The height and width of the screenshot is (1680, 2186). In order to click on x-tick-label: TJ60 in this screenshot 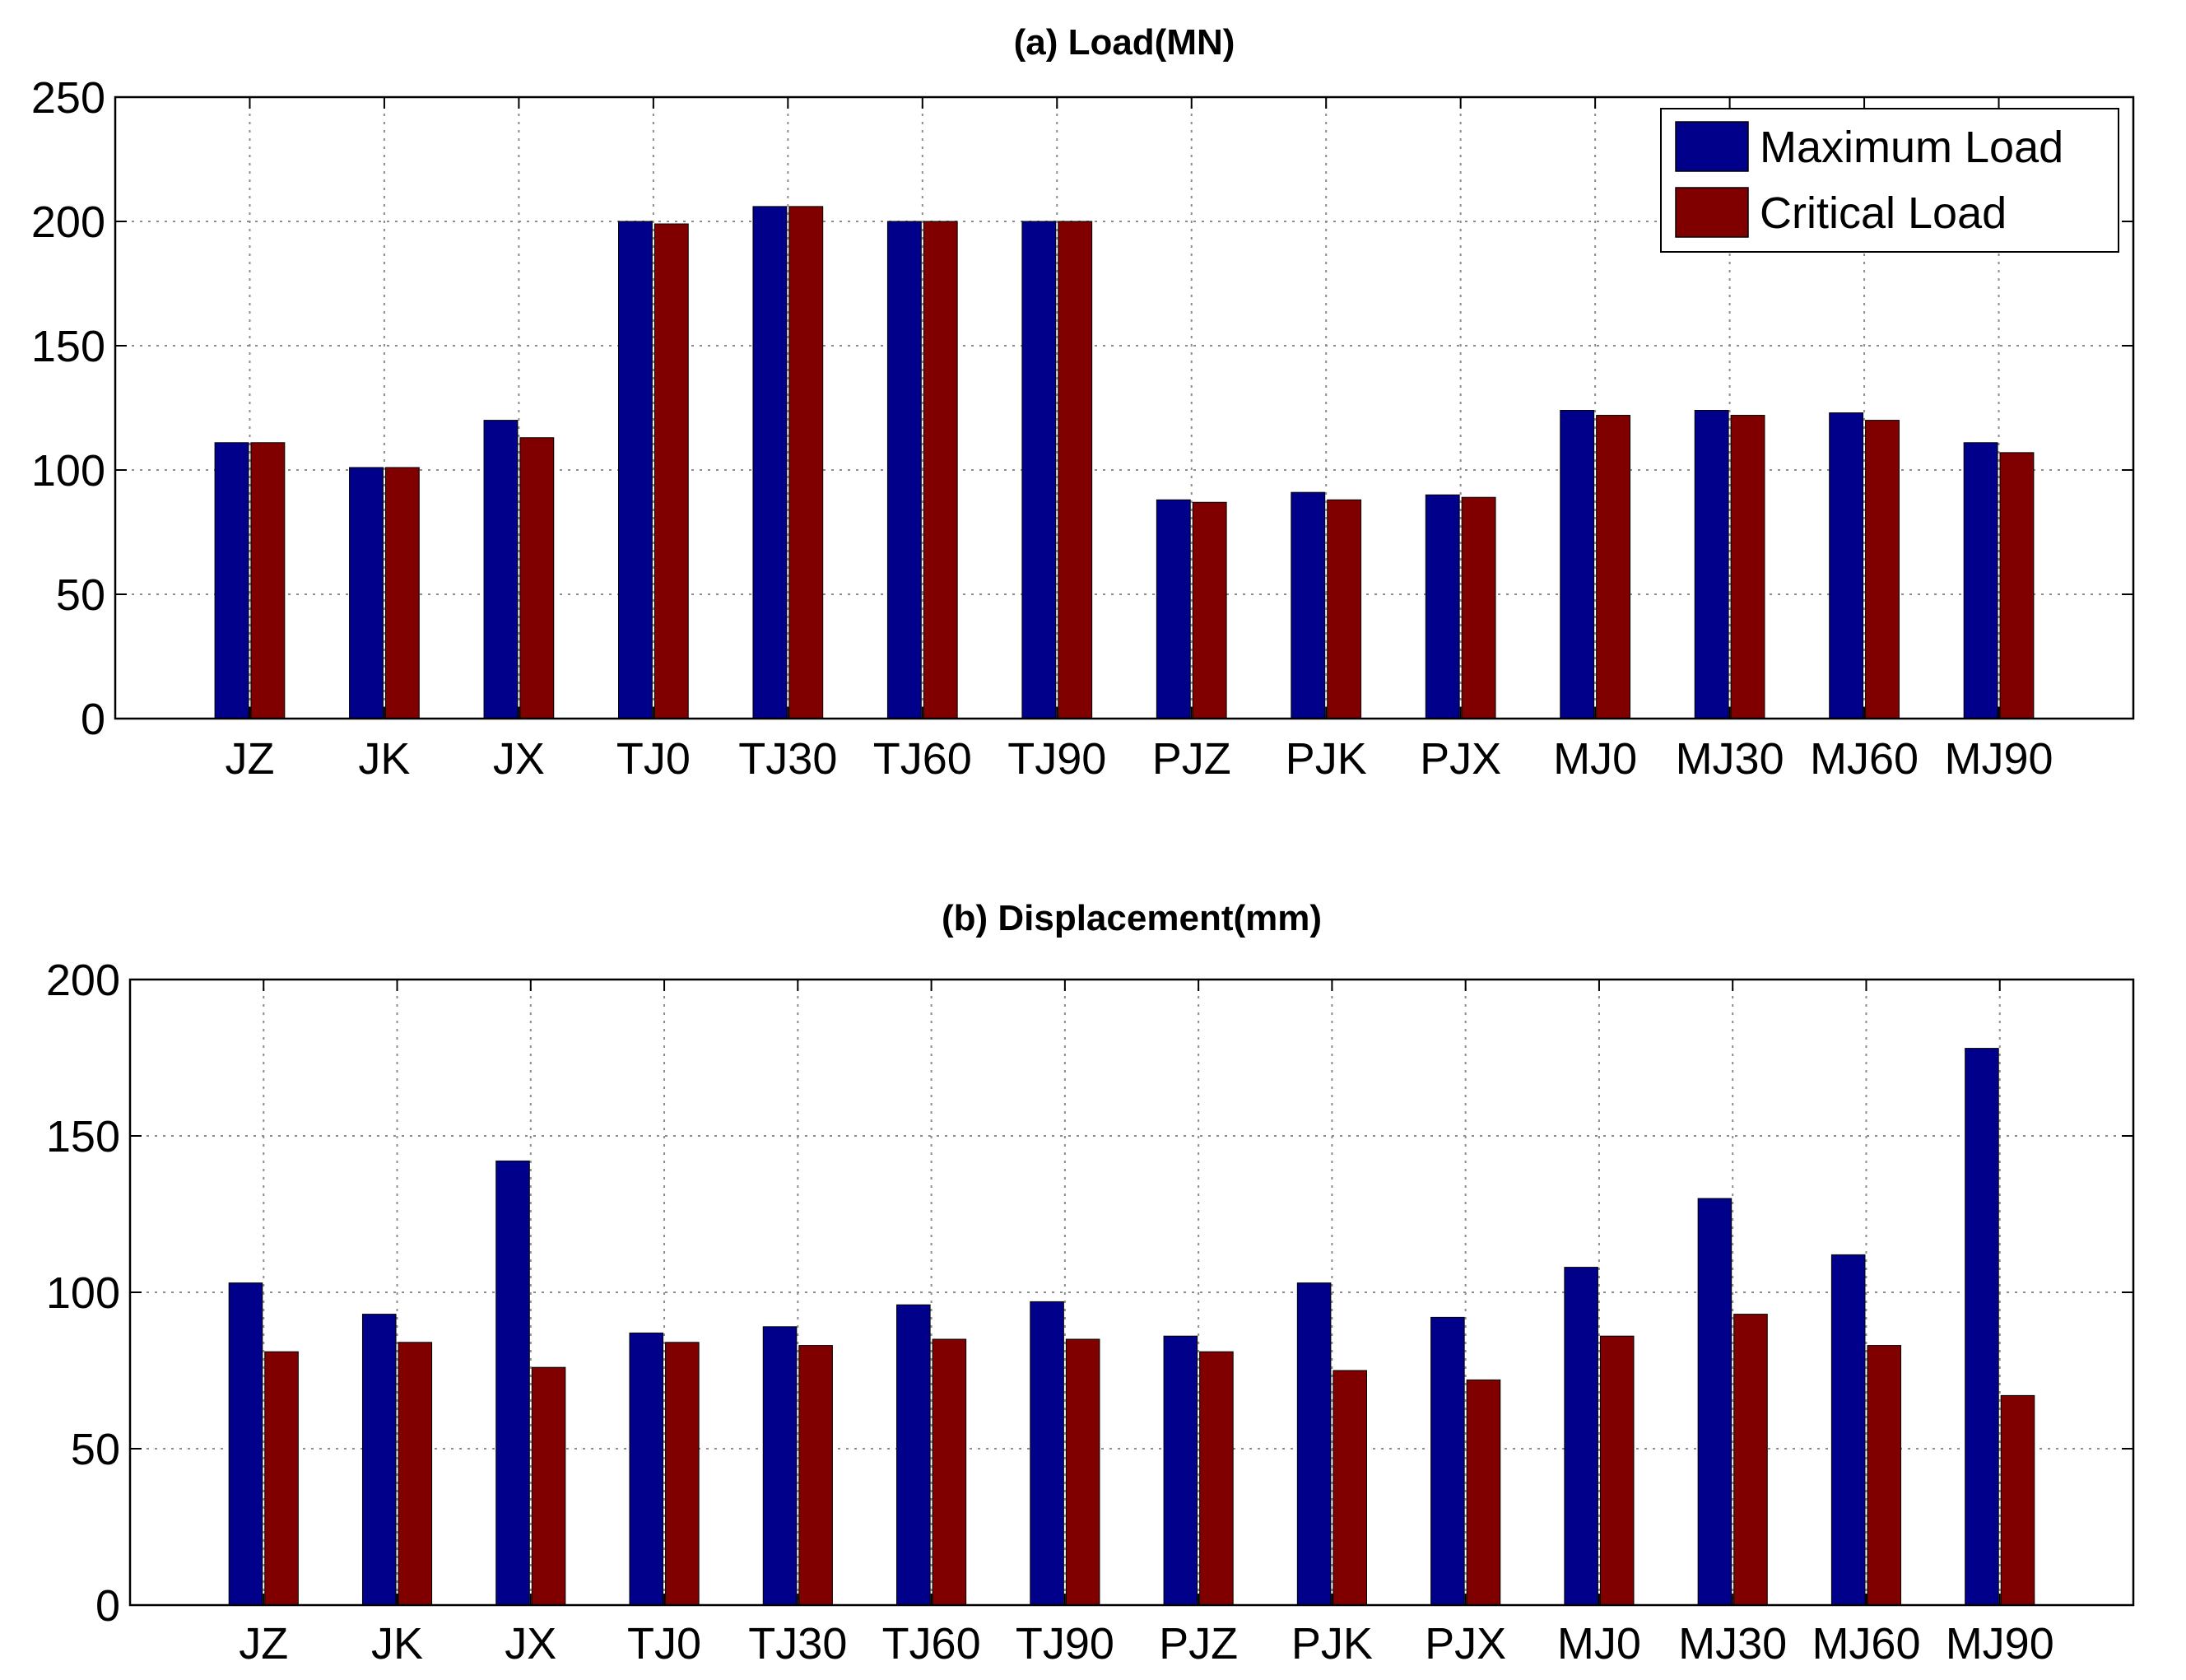, I will do `click(923, 759)`.